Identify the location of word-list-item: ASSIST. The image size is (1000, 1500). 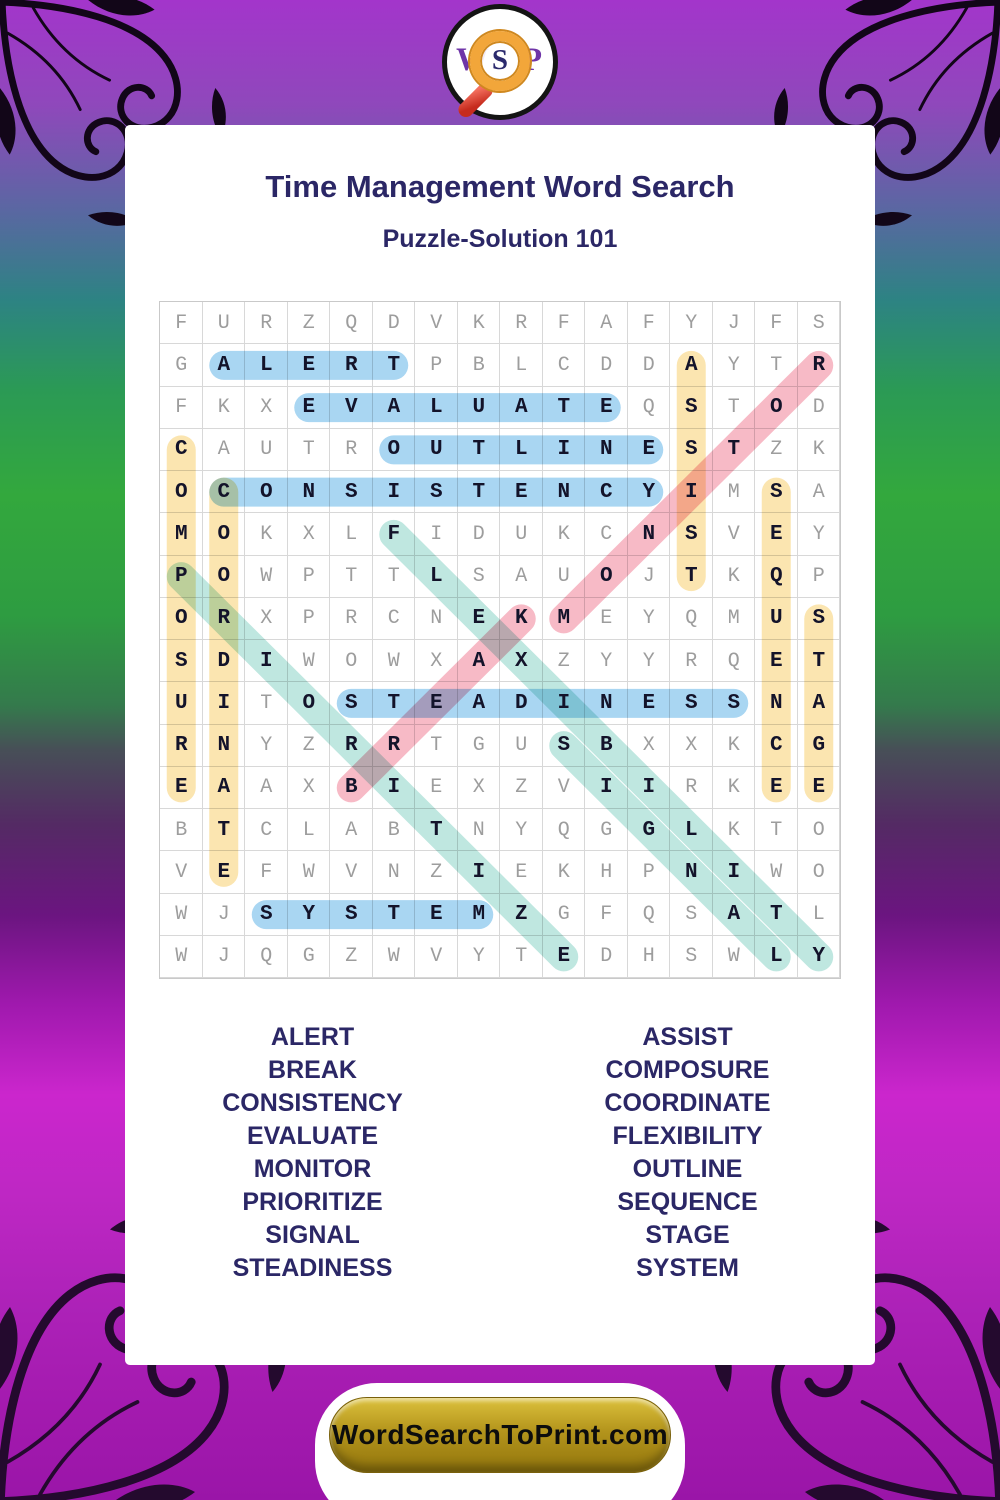
(687, 1037).